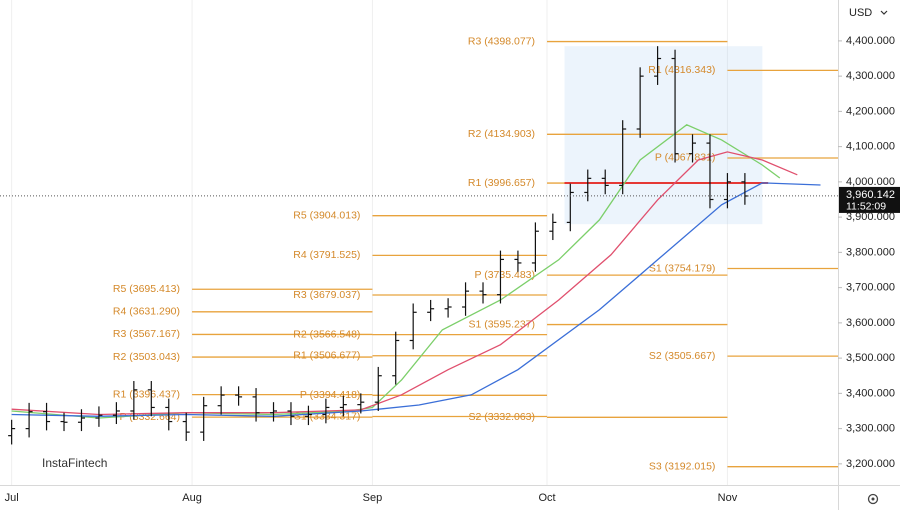 This screenshot has height=510, width=900. I want to click on pivot-label: R1 (3396.437), so click(146, 394).